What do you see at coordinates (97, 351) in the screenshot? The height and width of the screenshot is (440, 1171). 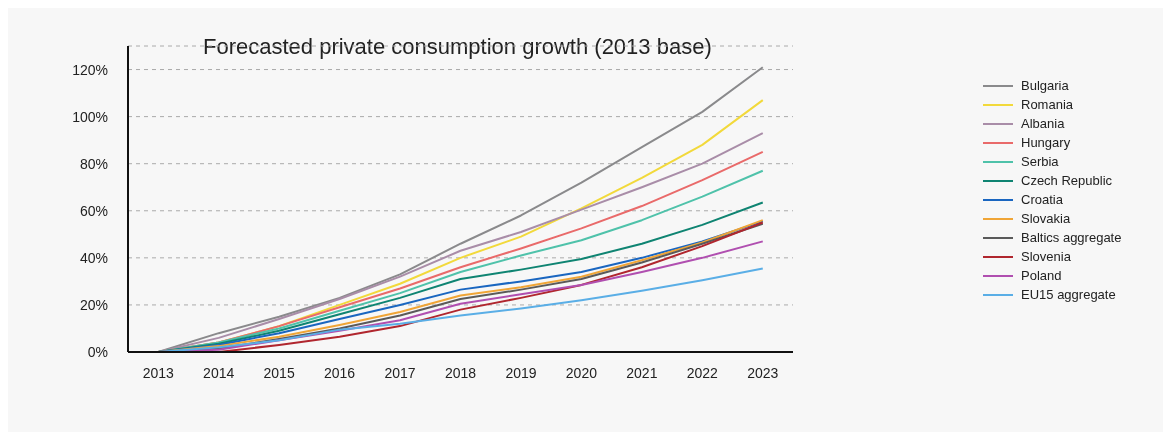 I see `y-tick-label: 0%` at bounding box center [97, 351].